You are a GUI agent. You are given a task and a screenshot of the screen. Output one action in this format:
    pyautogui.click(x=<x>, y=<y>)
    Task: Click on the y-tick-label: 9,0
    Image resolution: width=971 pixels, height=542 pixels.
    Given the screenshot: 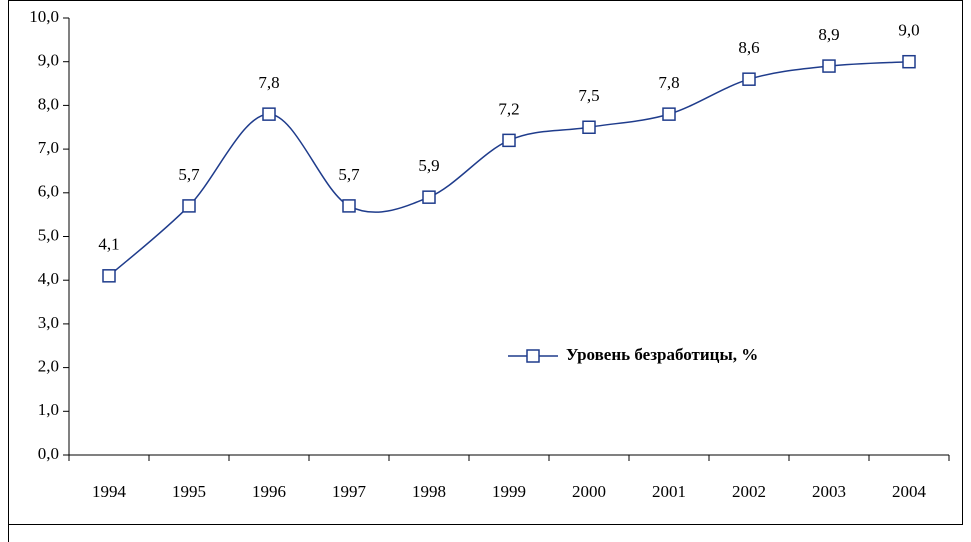 What is the action you would take?
    pyautogui.click(x=48, y=60)
    